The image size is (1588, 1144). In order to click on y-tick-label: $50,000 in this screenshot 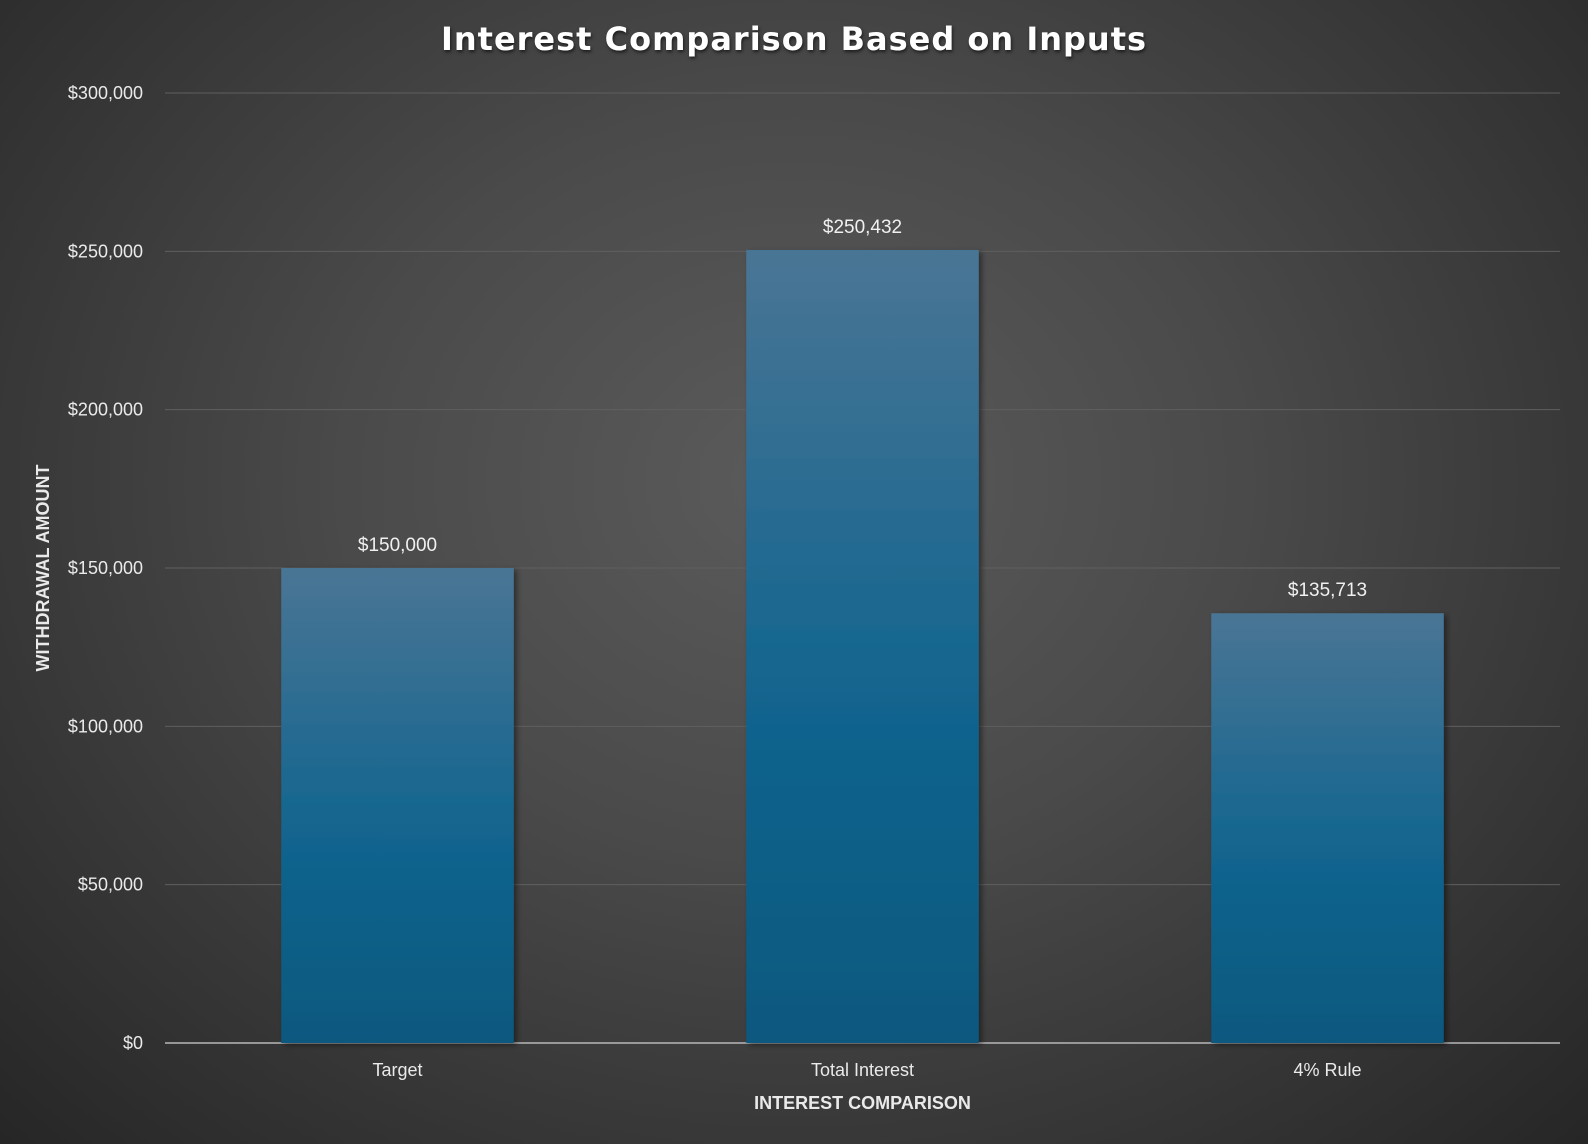, I will do `click(110, 885)`.